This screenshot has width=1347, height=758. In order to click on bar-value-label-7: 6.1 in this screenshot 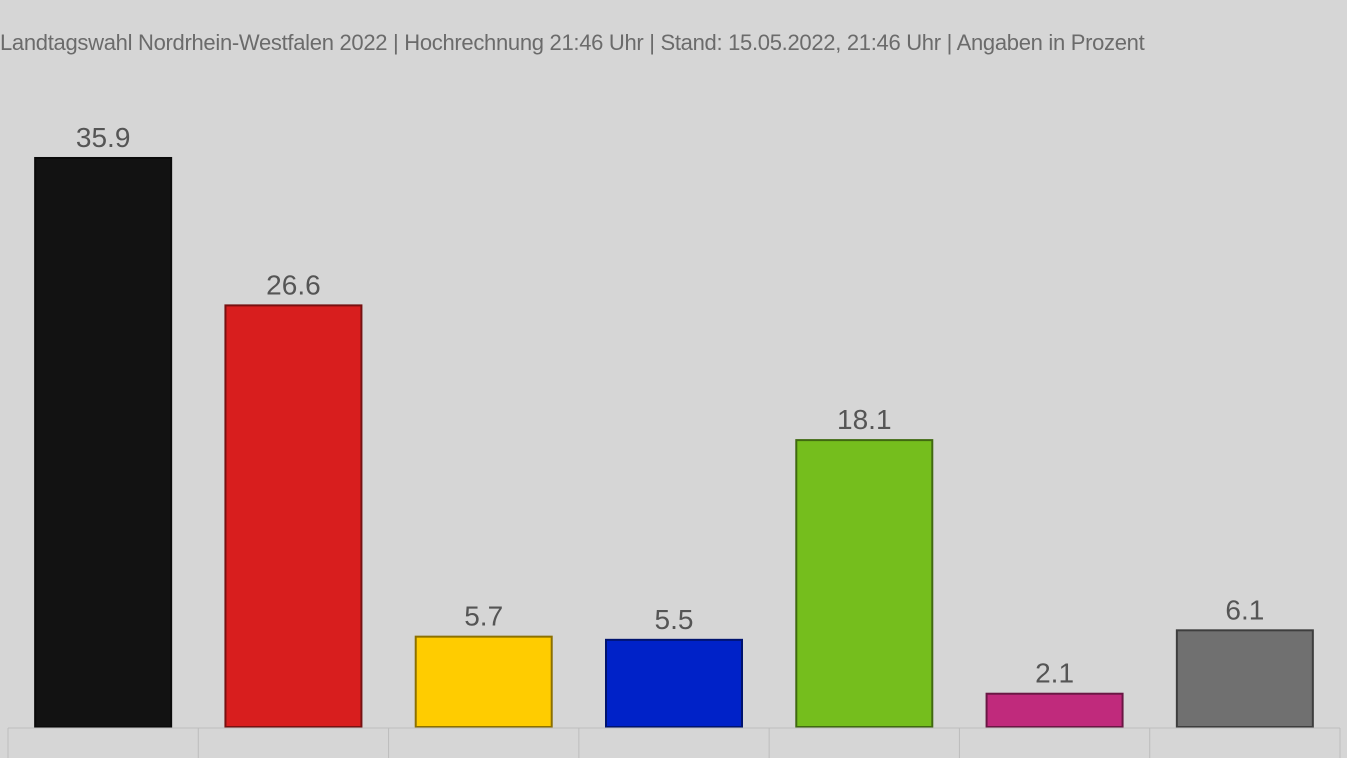, I will do `click(1244, 609)`.